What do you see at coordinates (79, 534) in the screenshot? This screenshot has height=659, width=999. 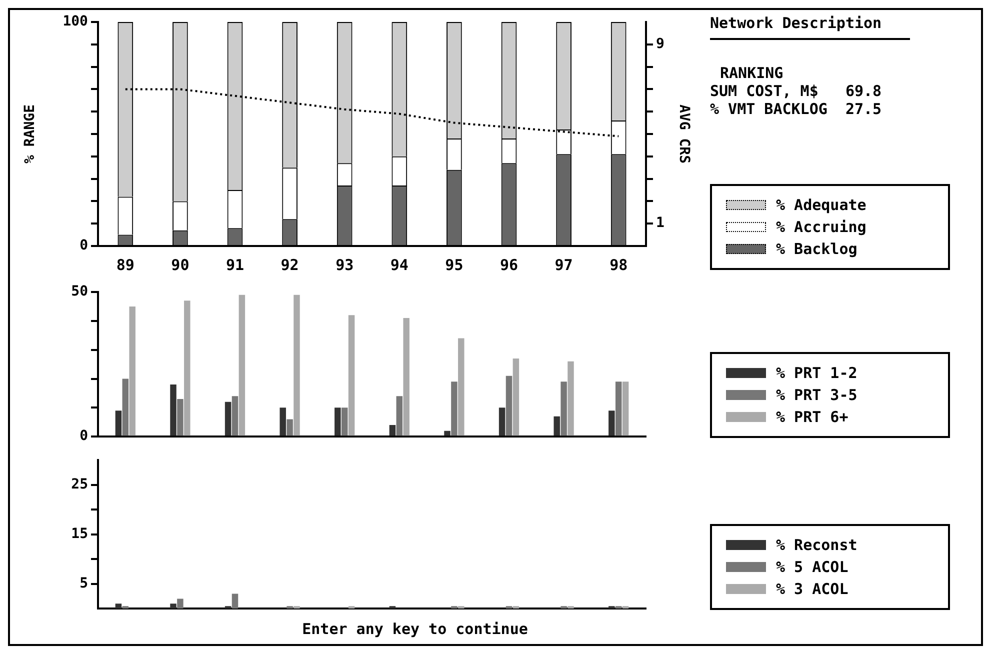 I see `y-tick-label: 15` at bounding box center [79, 534].